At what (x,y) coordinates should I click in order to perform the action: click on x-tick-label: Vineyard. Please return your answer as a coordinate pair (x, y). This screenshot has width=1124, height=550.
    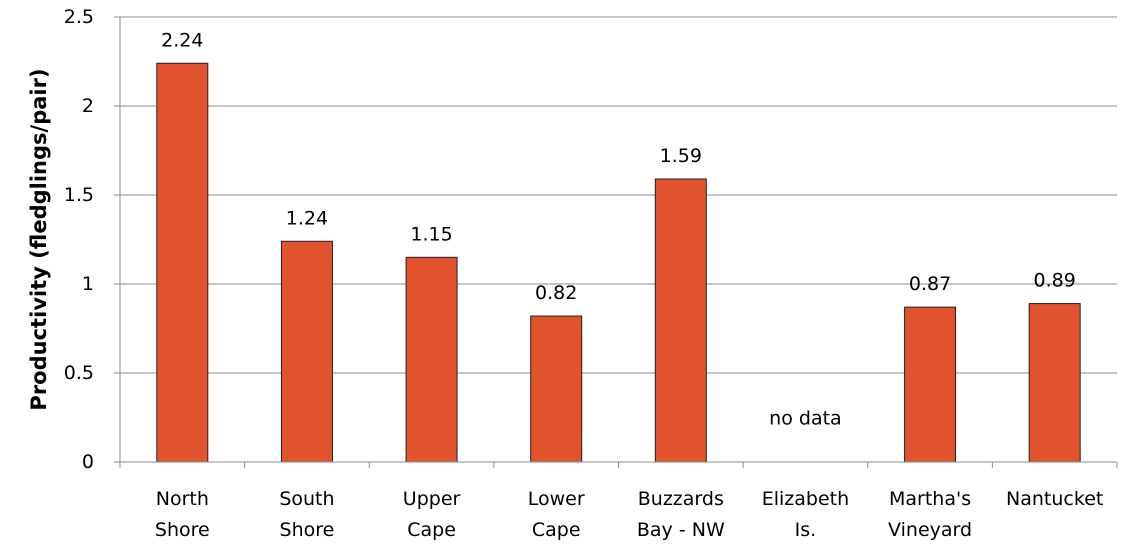
    Looking at the image, I should click on (930, 530).